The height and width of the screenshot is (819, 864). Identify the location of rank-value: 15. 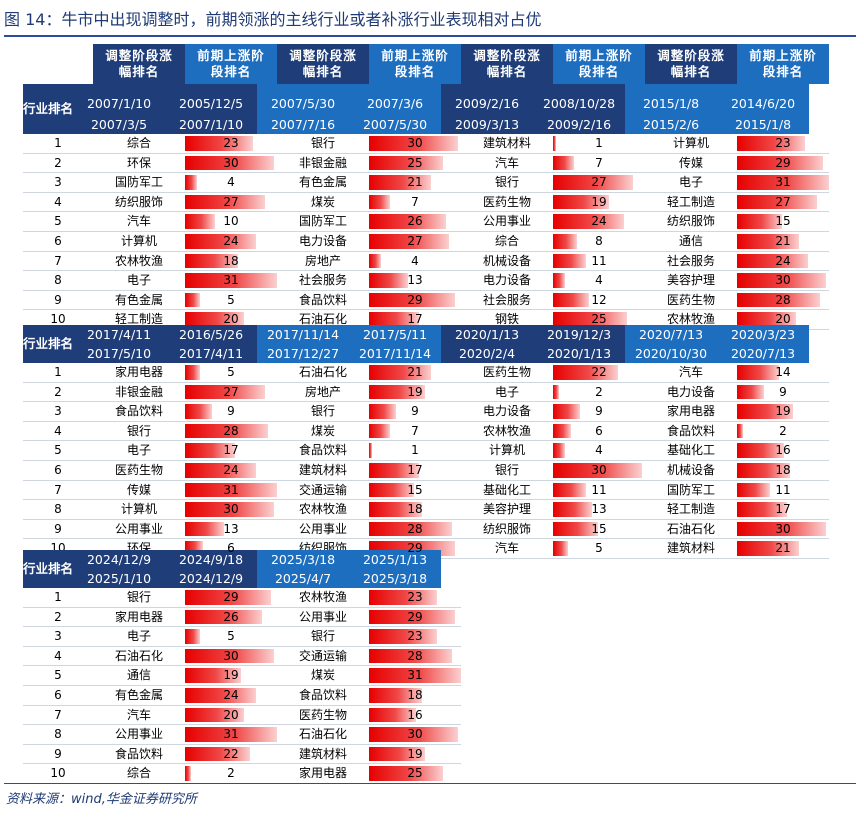
(599, 528).